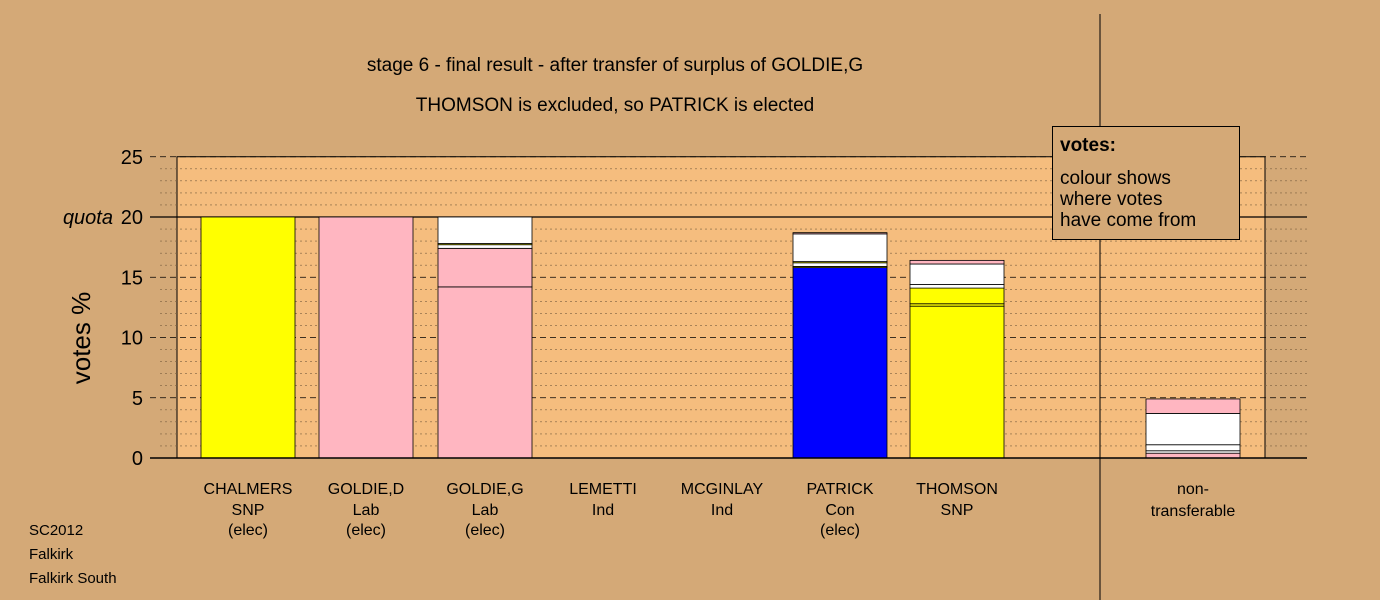  What do you see at coordinates (56, 530) in the screenshot?
I see `source-election: SC2012` at bounding box center [56, 530].